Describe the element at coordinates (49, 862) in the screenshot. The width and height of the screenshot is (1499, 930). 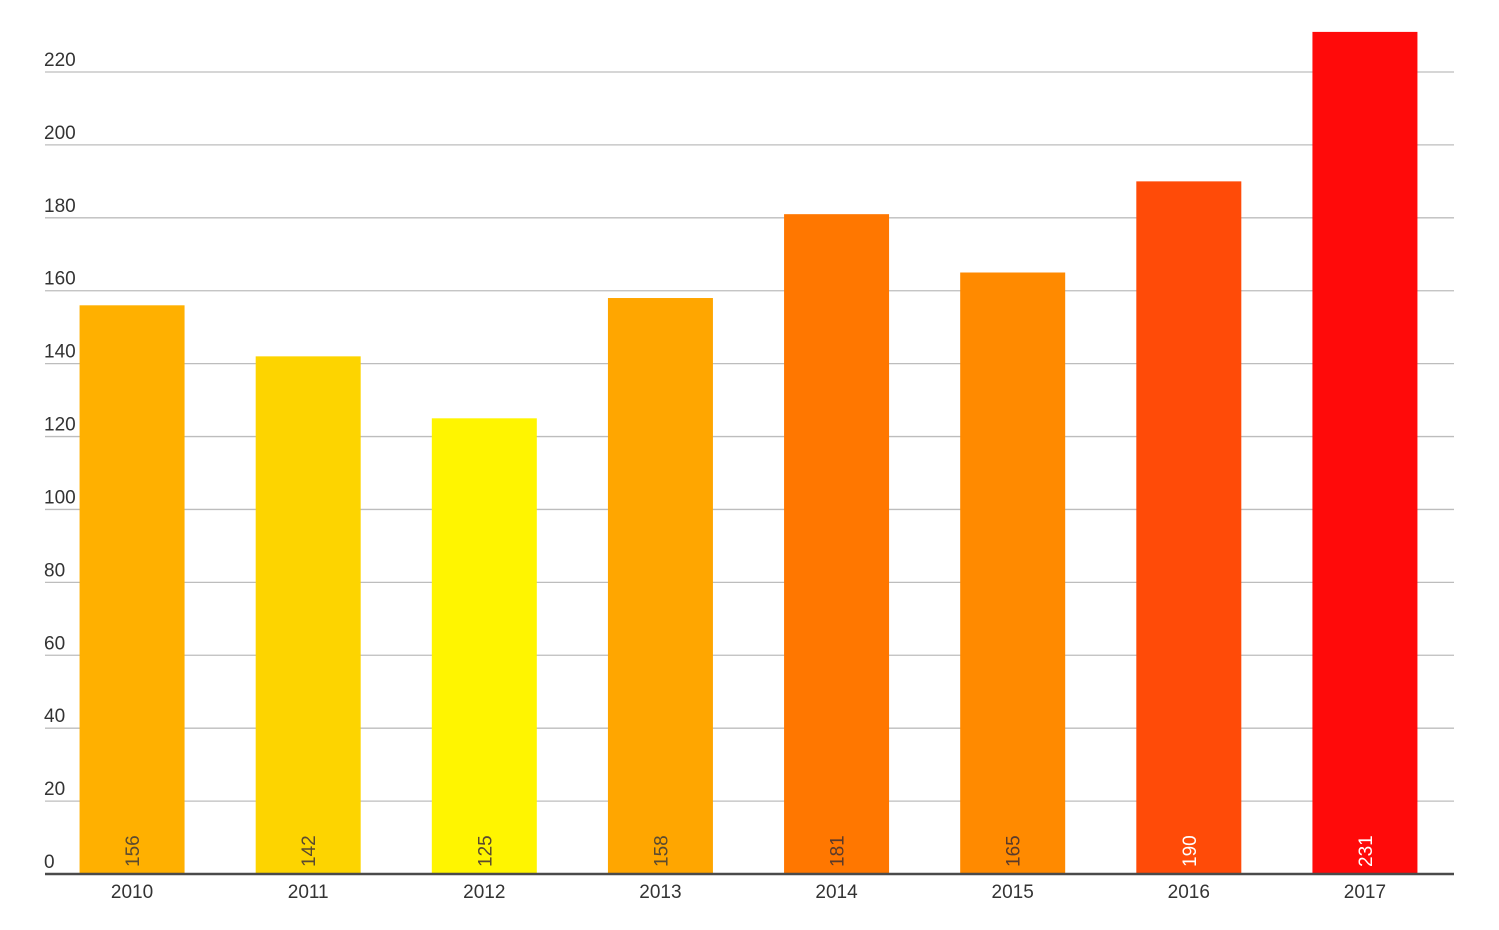
I see `y-tick-label: 0` at that location.